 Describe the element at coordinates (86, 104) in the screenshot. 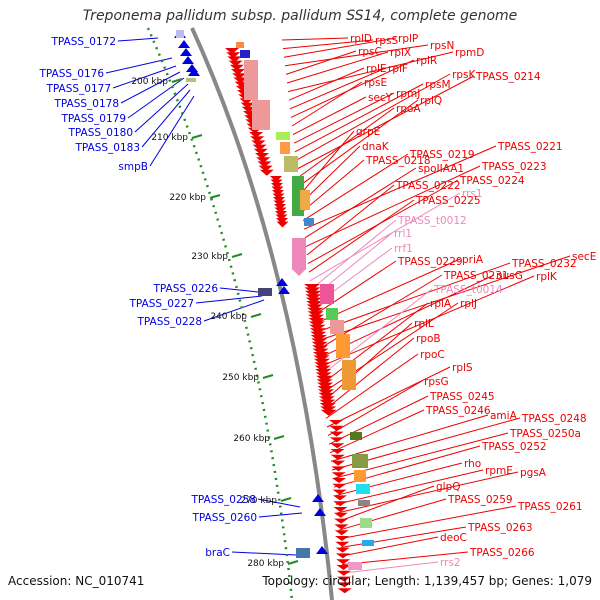

I see `gene-label-left: TPASS_0178` at that location.